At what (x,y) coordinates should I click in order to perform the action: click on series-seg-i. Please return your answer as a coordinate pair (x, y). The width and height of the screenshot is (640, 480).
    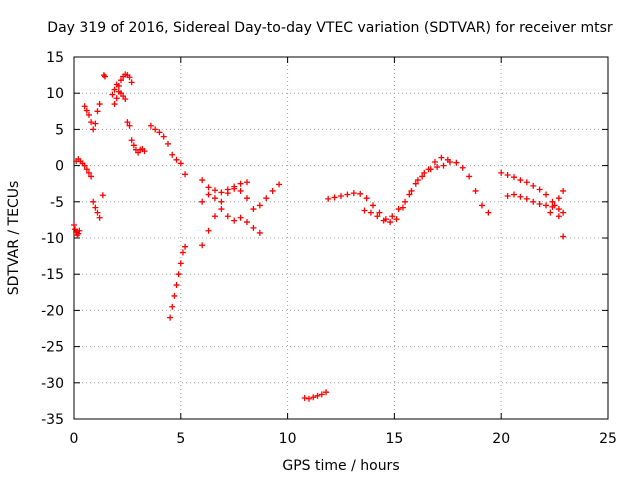
    Looking at the image, I should click on (168, 150).